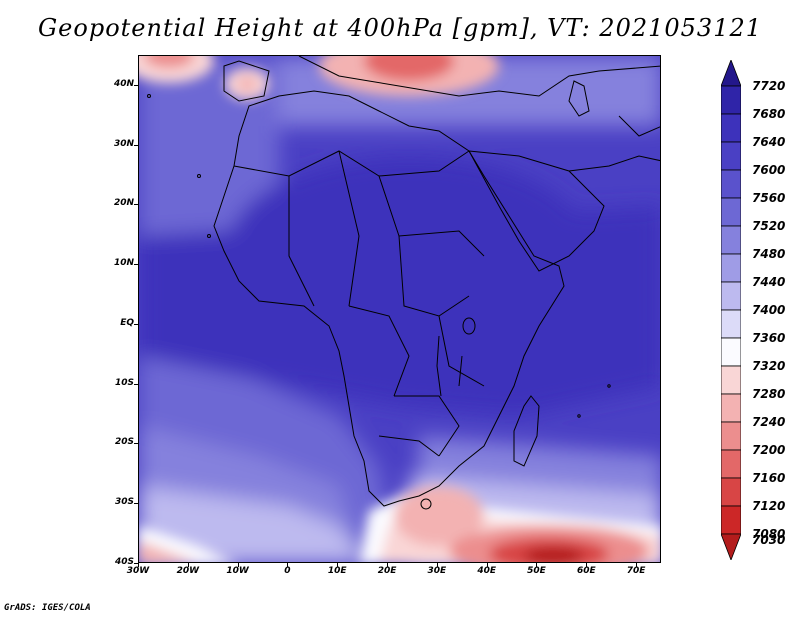 Image resolution: width=800 pixels, height=618 pixels. What do you see at coordinates (769, 226) in the screenshot?
I see `colorbar-label: 7520` at bounding box center [769, 226].